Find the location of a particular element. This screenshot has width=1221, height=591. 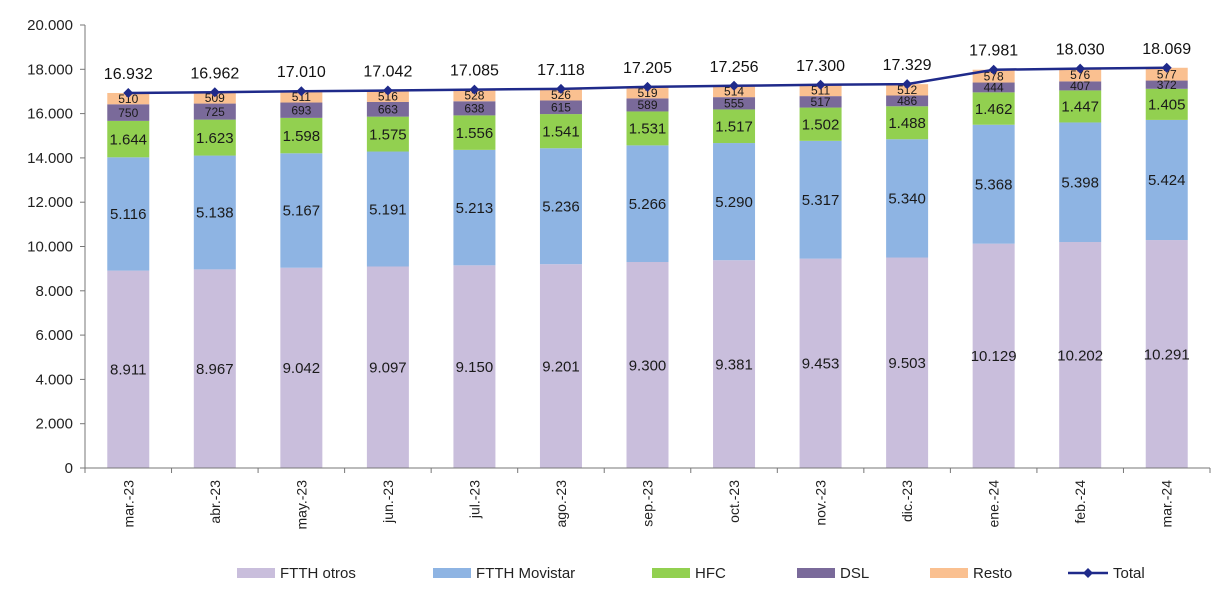

data-label: 528 is located at coordinates (474, 96).